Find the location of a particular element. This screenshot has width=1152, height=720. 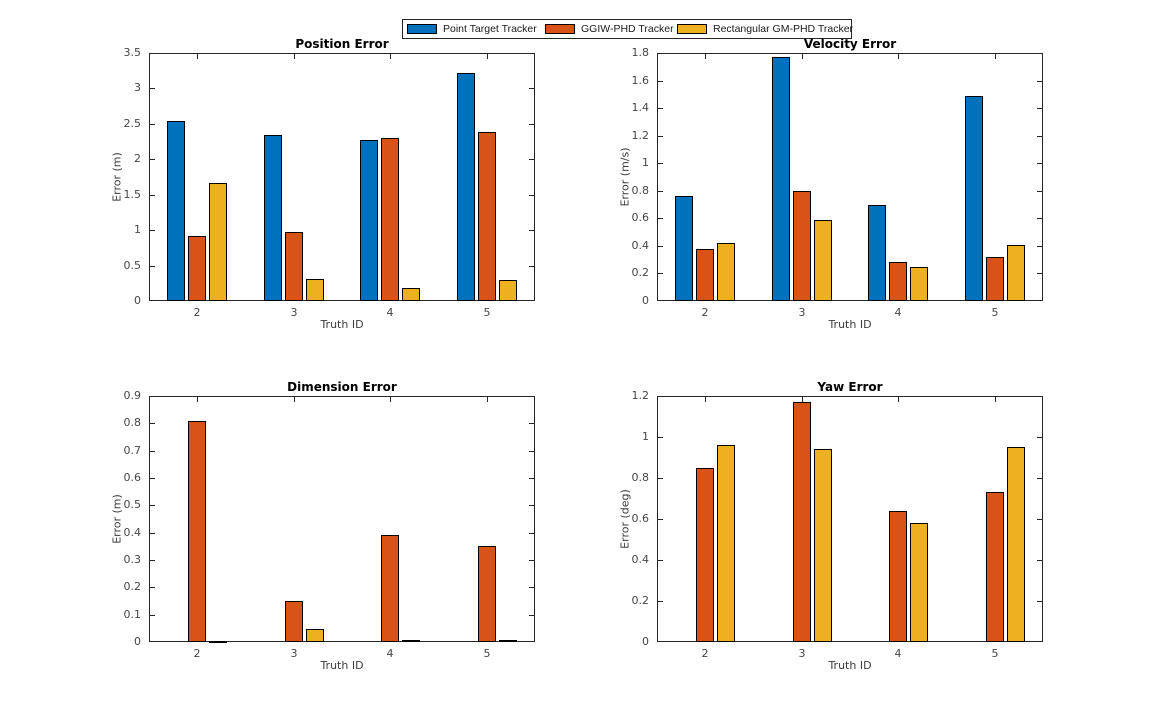

bar-velocity-error-4-ggiw-phd-tracker is located at coordinates (898, 281).